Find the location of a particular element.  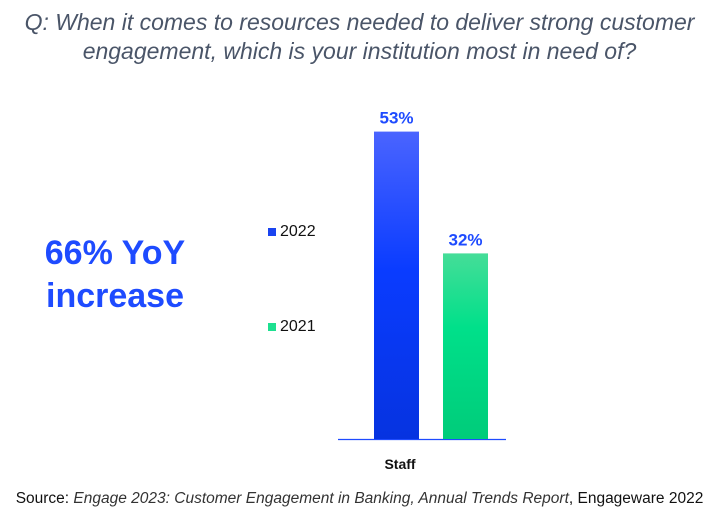

legend-item-2022: 2022 is located at coordinates (292, 232).